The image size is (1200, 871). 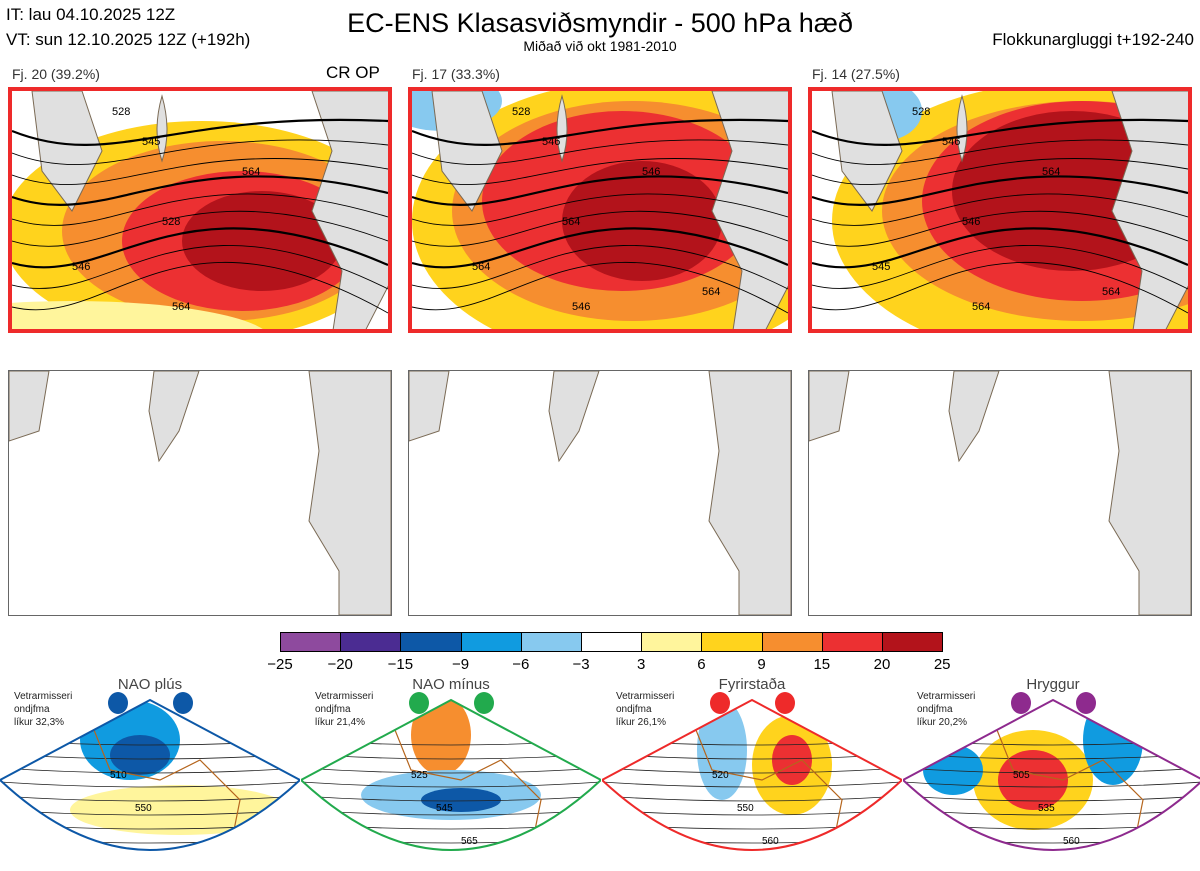 I want to click on contour-label: 505, so click(x=1021, y=775).